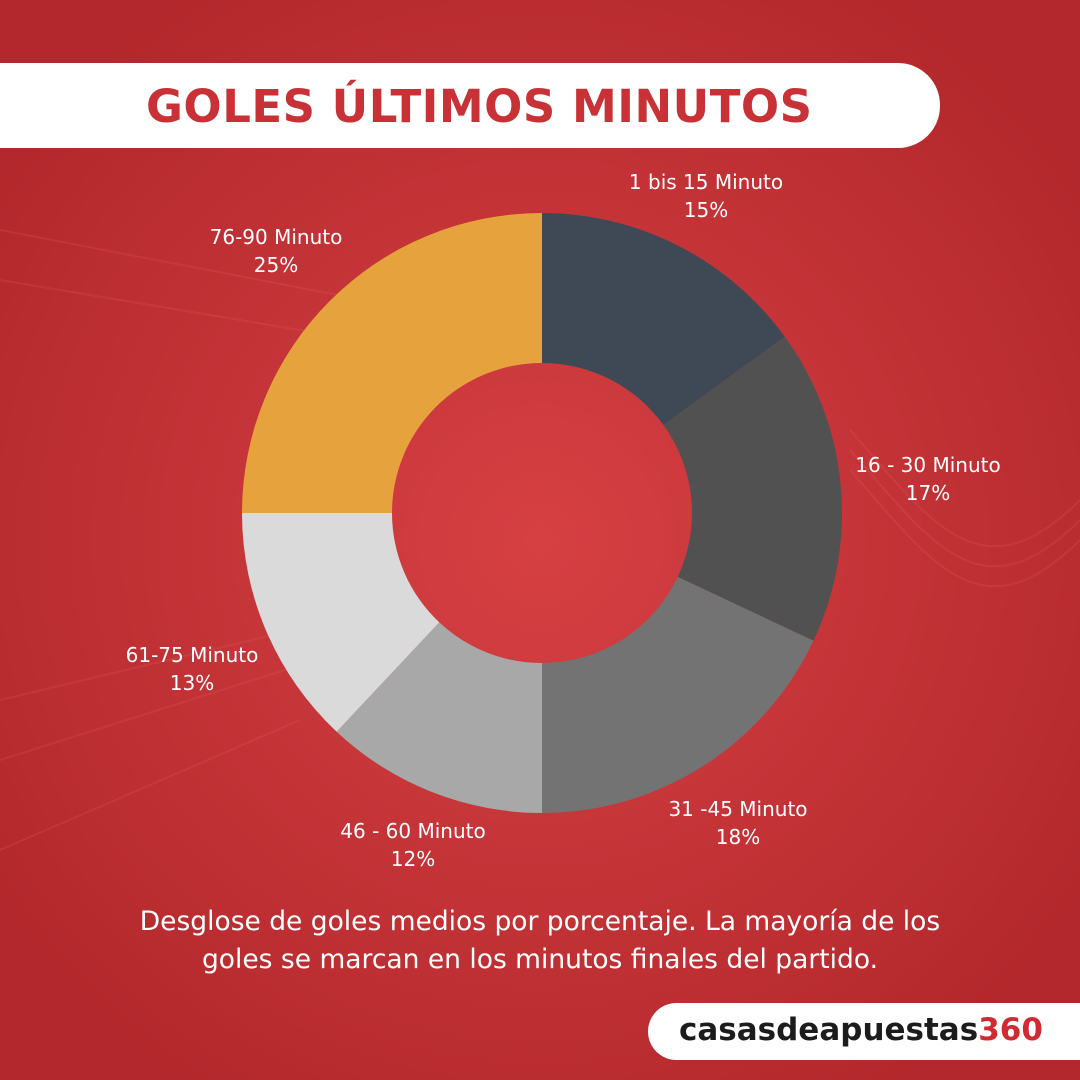 This screenshot has height=1080, width=1080. Describe the element at coordinates (737, 823) in the screenshot. I see `slice-label-3: 31 -45 Minuto 18%` at that location.